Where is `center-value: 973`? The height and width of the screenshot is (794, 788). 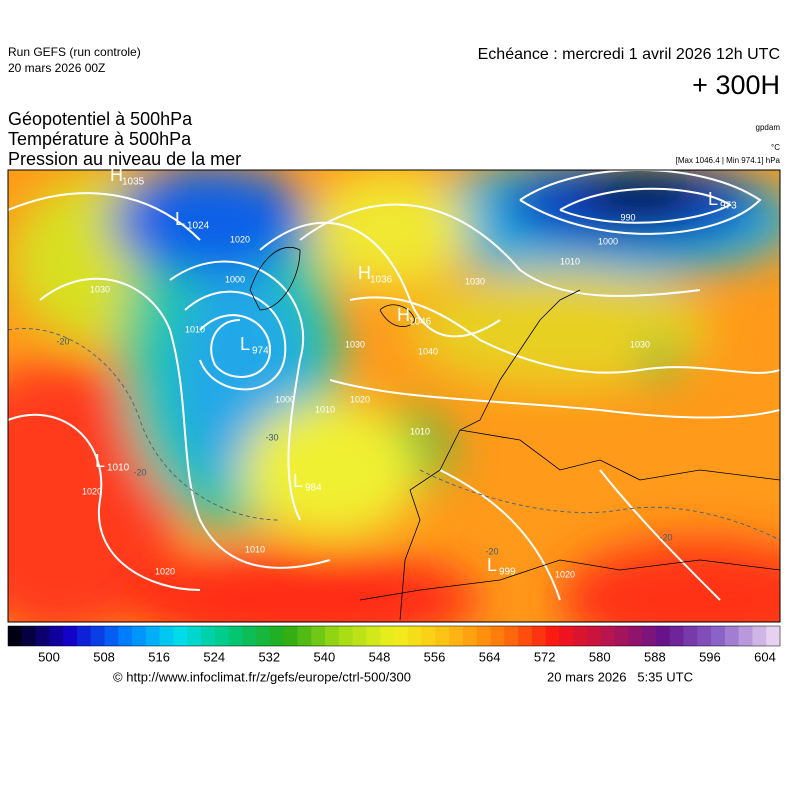 center-value: 973 is located at coordinates (728, 206).